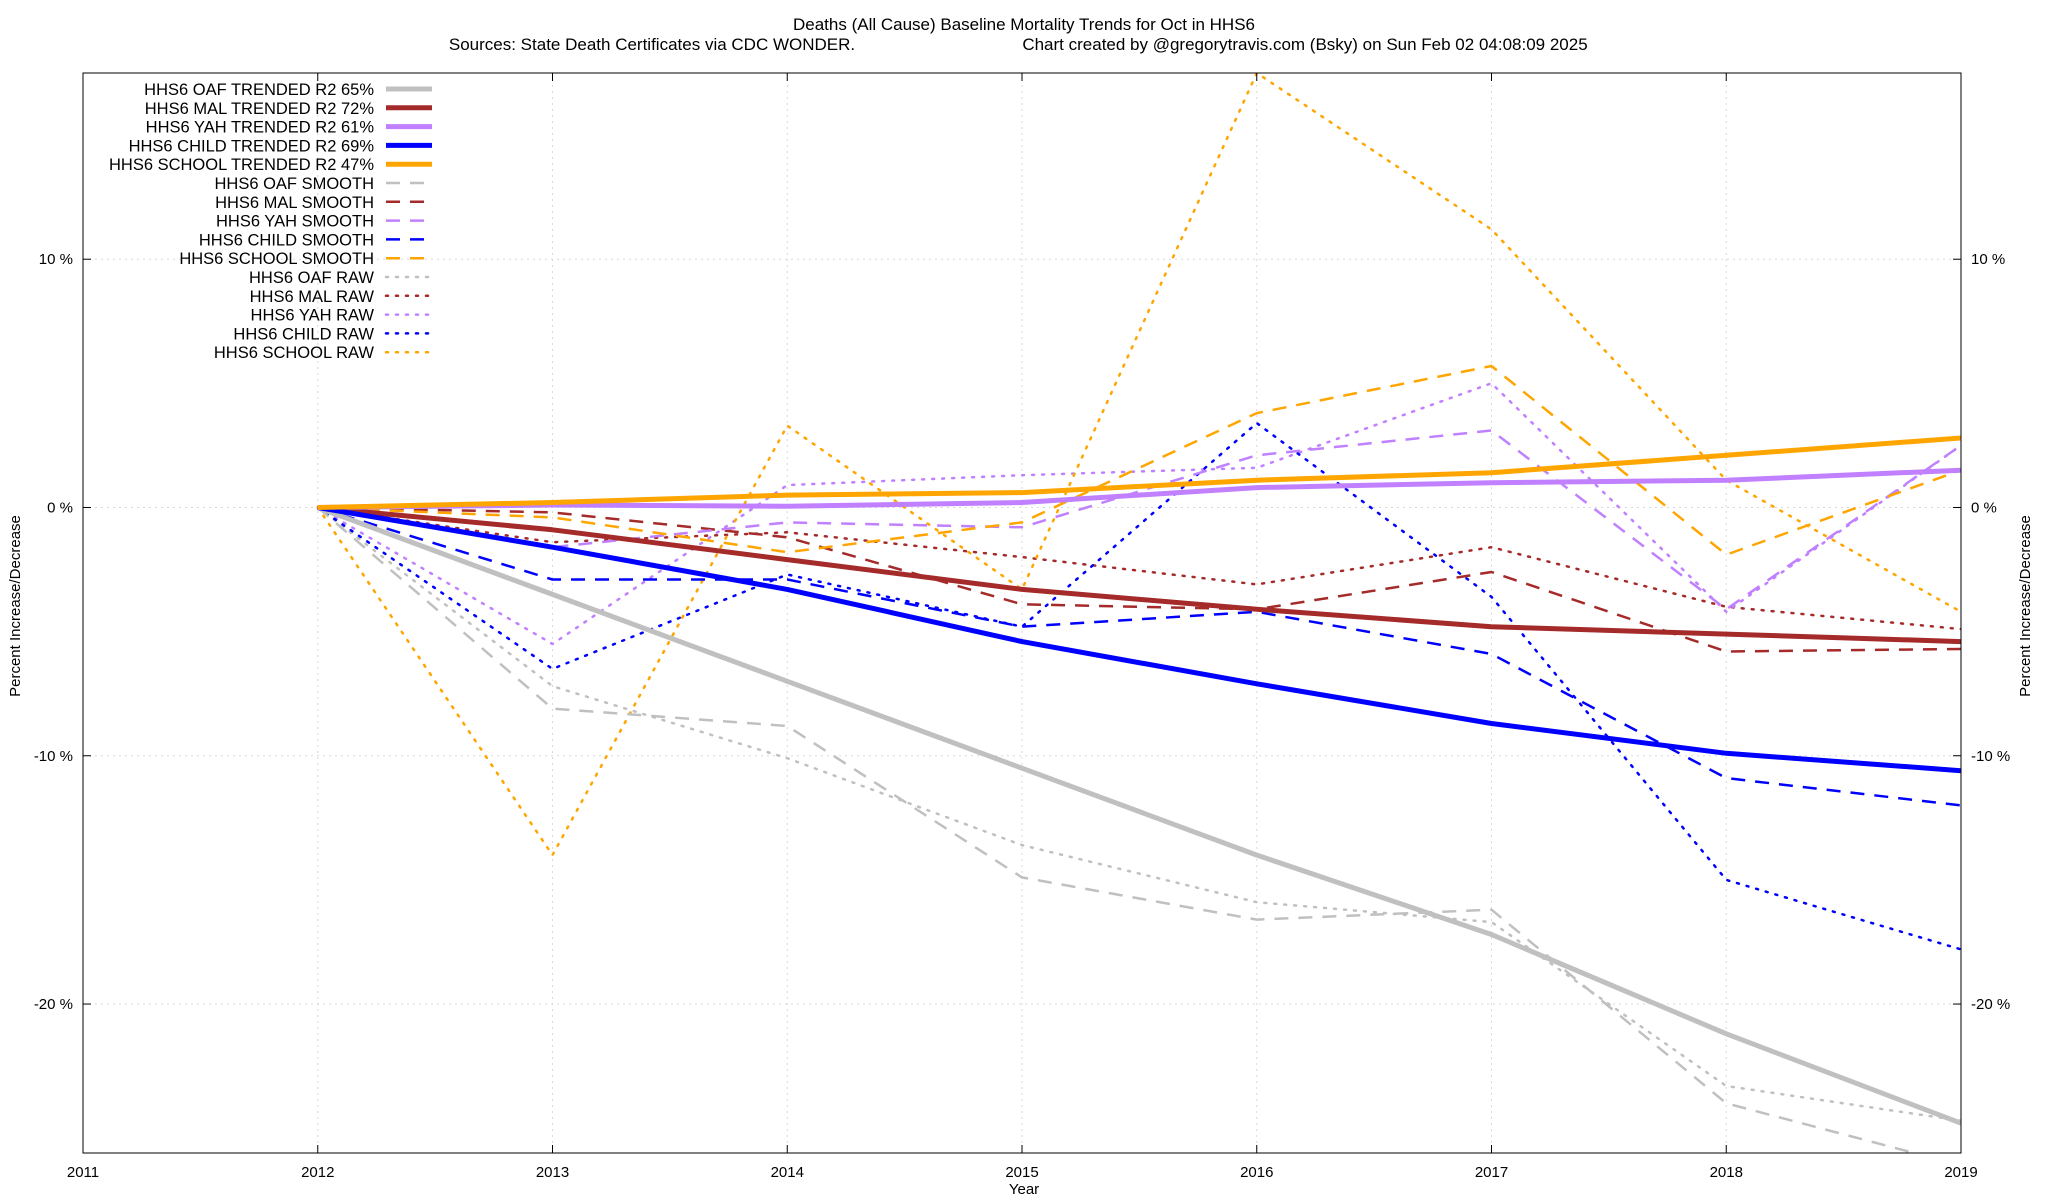 The width and height of the screenshot is (2048, 1200). Describe the element at coordinates (294, 203) in the screenshot. I see `legend-label: HHS6 MAL SMOOTH` at that location.